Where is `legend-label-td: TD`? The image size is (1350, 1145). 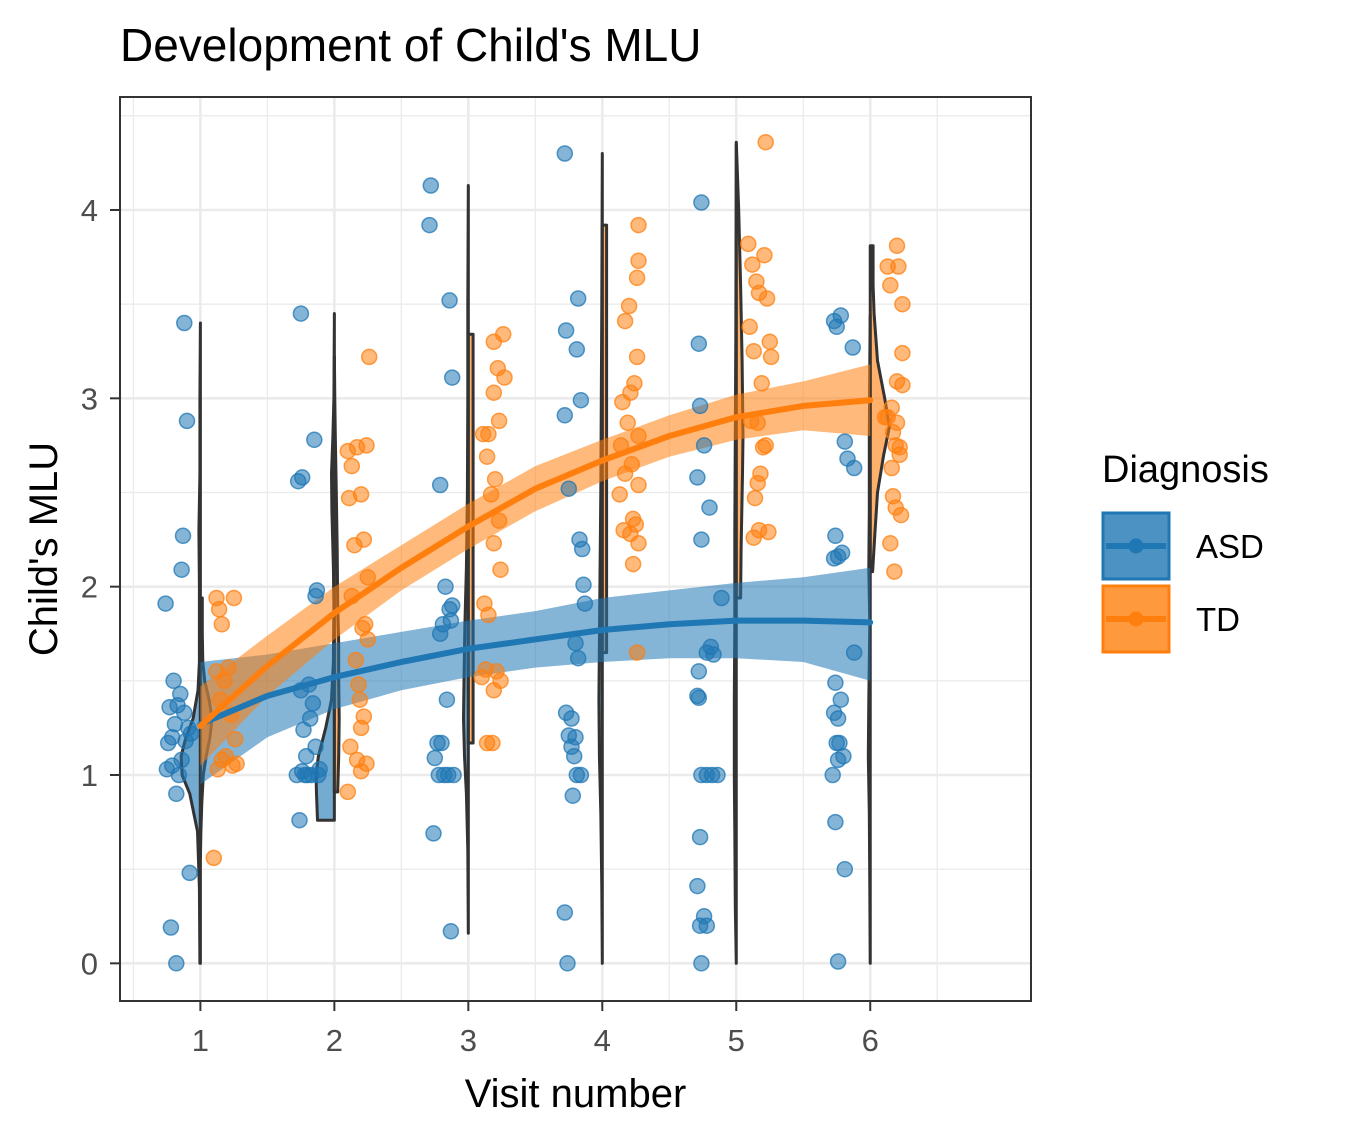 legend-label-td: TD is located at coordinates (1218, 619).